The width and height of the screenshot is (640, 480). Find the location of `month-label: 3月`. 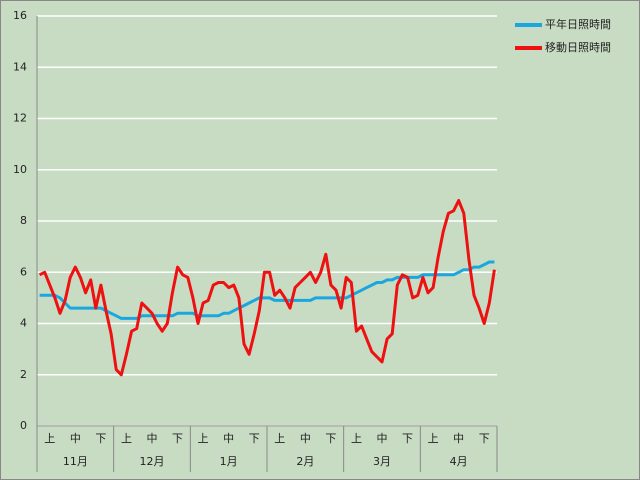

month-label: 3月 is located at coordinates (382, 461).